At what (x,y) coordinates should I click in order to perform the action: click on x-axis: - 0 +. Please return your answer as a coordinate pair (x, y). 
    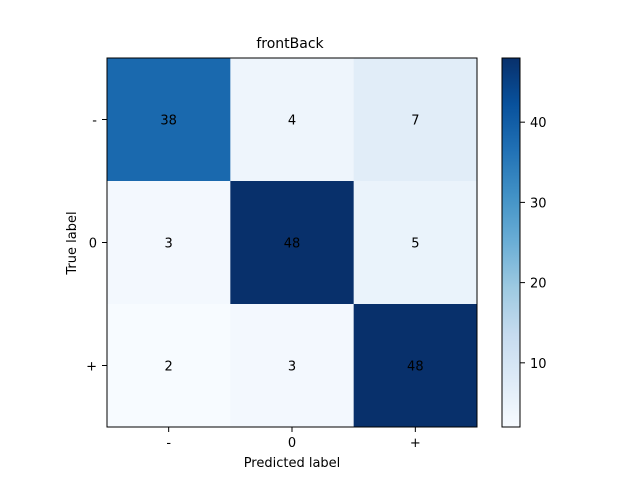
    Looking at the image, I should click on (293, 439).